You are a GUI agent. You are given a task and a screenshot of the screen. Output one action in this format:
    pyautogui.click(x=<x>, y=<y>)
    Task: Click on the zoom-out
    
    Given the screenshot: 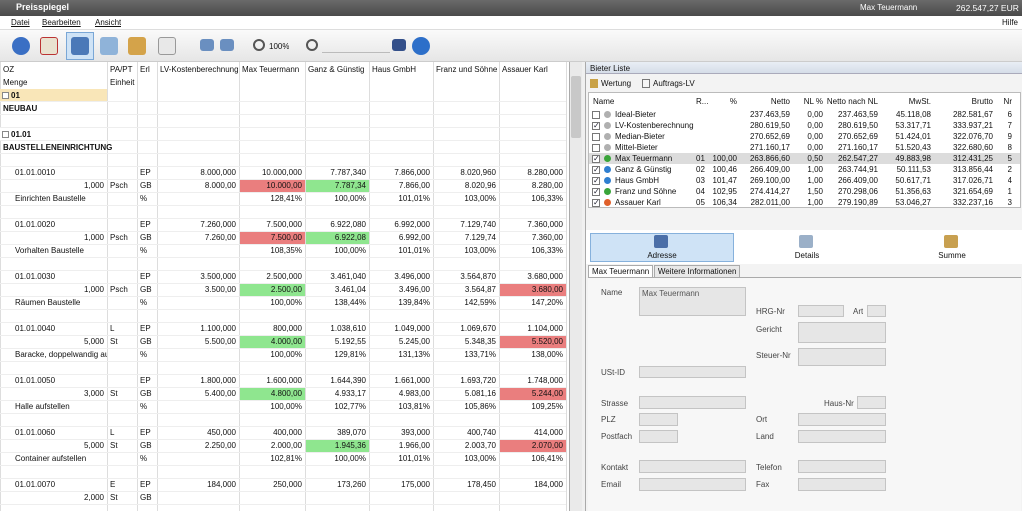 What is the action you would take?
    pyautogui.click(x=312, y=45)
    